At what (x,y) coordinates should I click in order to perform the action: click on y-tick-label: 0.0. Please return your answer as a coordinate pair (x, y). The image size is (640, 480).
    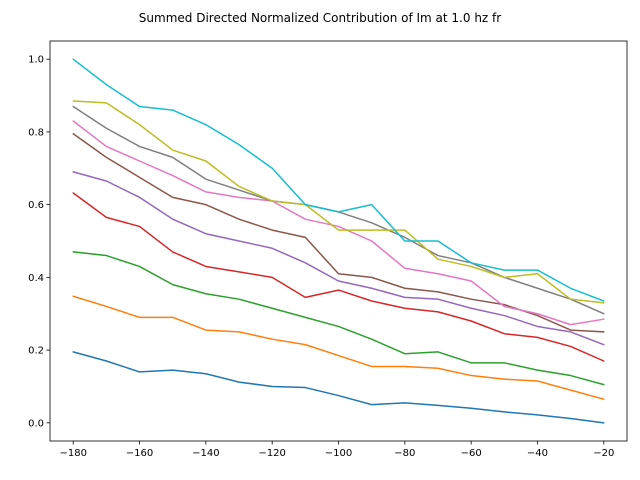
    Looking at the image, I should click on (36, 423).